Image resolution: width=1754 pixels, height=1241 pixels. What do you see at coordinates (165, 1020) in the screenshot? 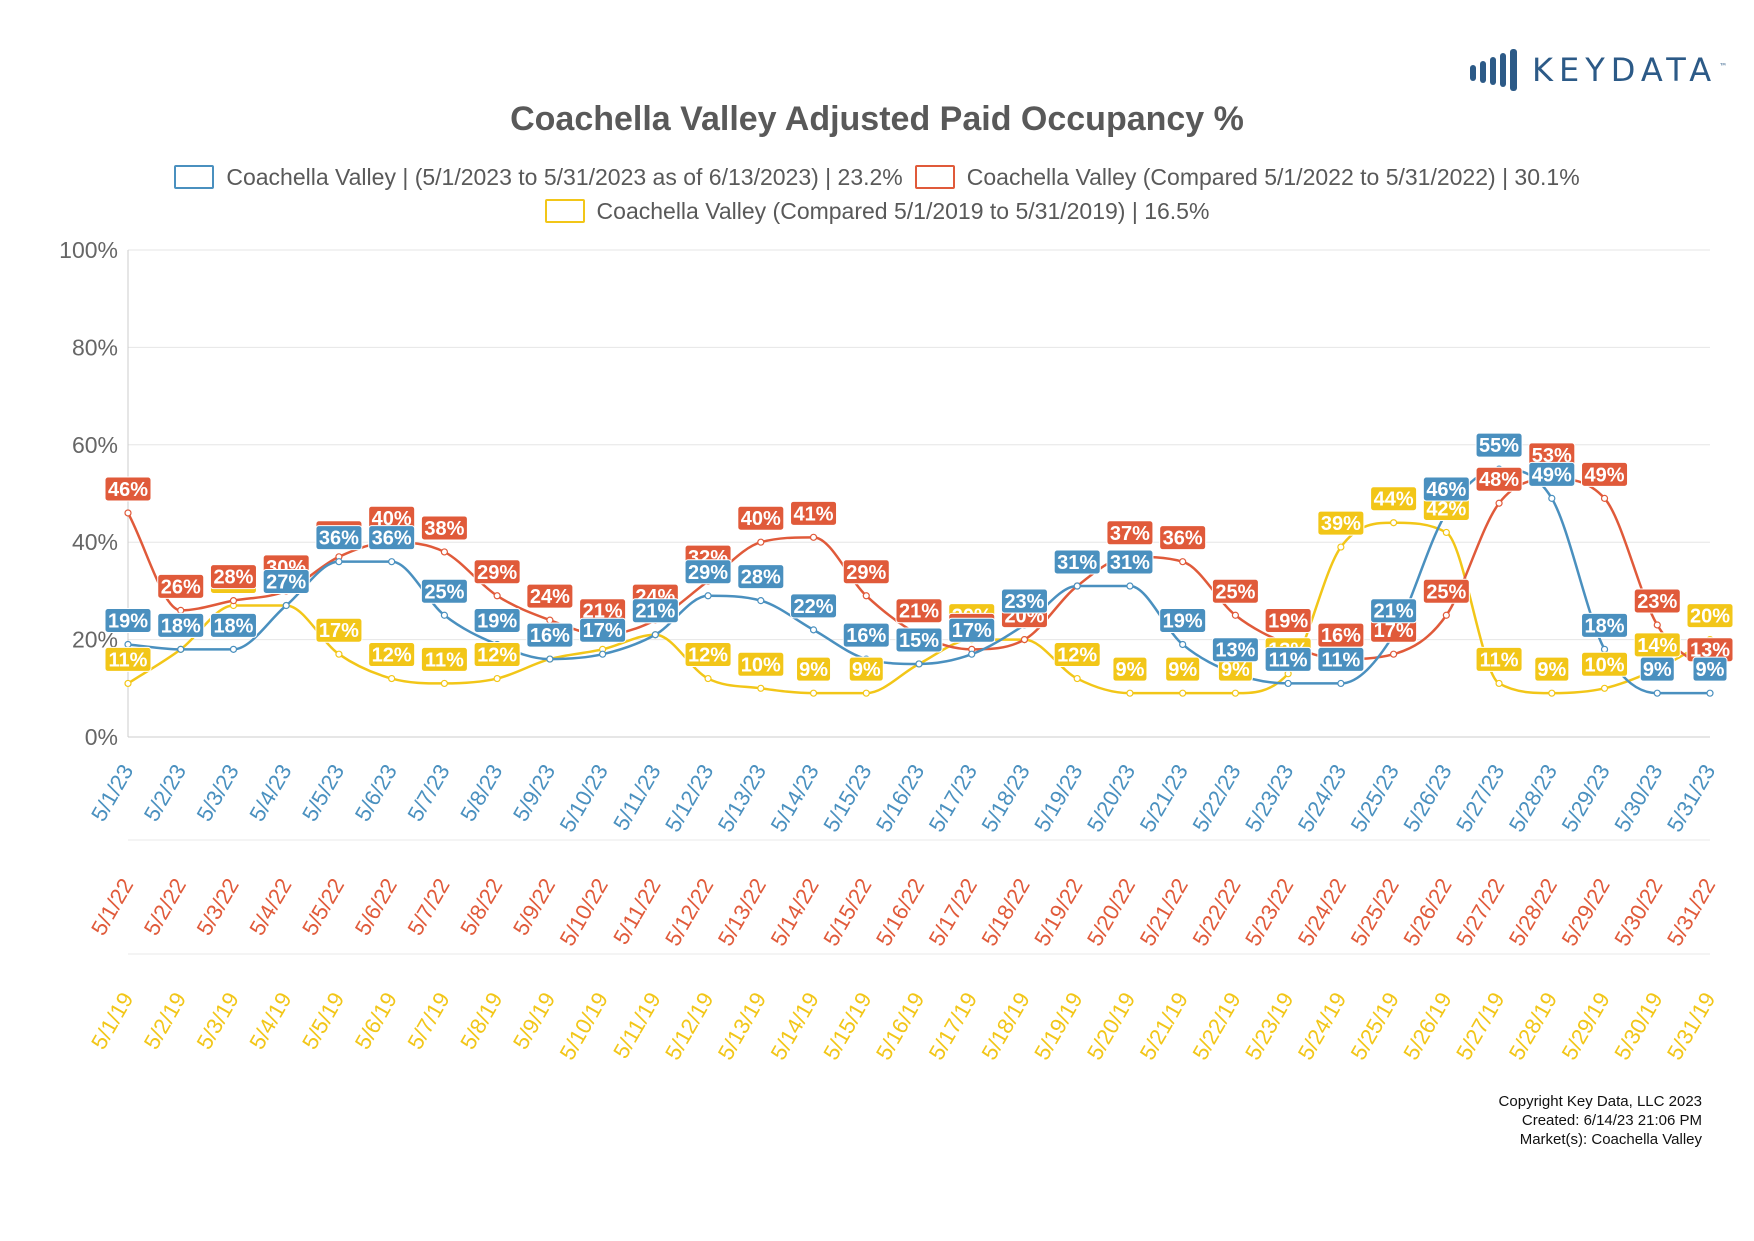
I see `x-tick-label: 5/2/19` at bounding box center [165, 1020].